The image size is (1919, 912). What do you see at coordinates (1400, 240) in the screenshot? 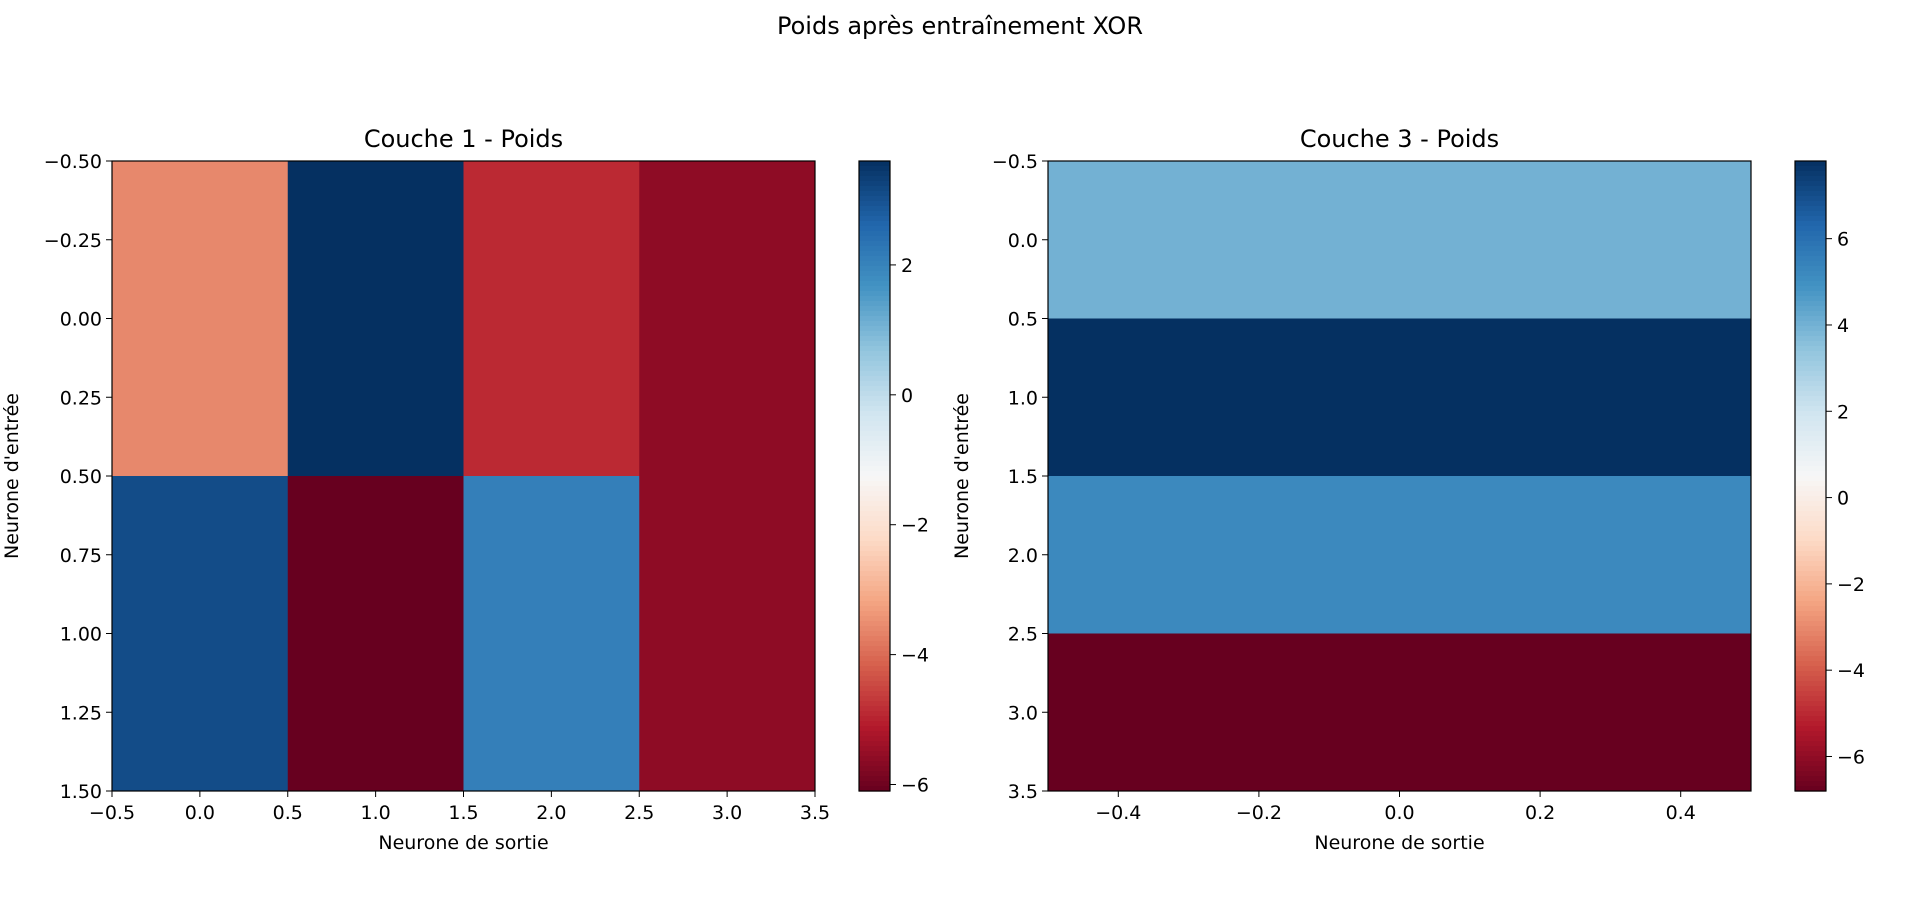
I see `heatmap-cell-r0-c0` at bounding box center [1400, 240].